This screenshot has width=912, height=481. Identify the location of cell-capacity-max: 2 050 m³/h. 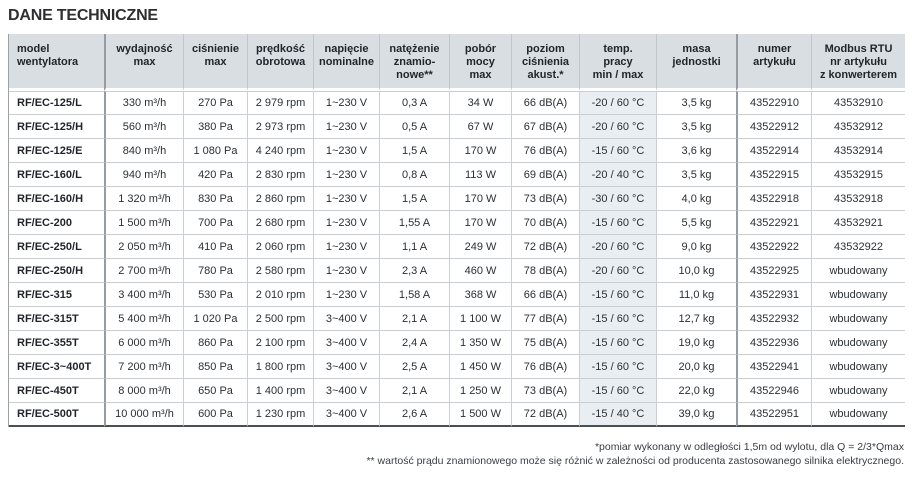
(143, 247).